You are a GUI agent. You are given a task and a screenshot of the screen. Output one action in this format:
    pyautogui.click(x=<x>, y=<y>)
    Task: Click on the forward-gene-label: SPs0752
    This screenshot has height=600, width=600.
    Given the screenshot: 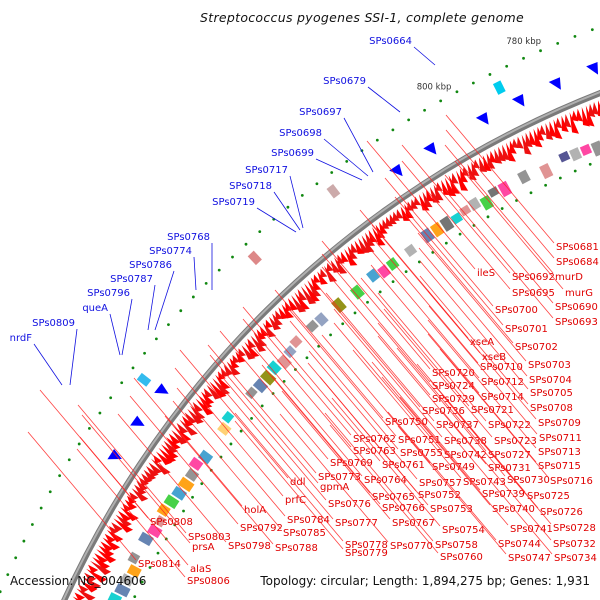 What is the action you would take?
    pyautogui.click(x=439, y=495)
    